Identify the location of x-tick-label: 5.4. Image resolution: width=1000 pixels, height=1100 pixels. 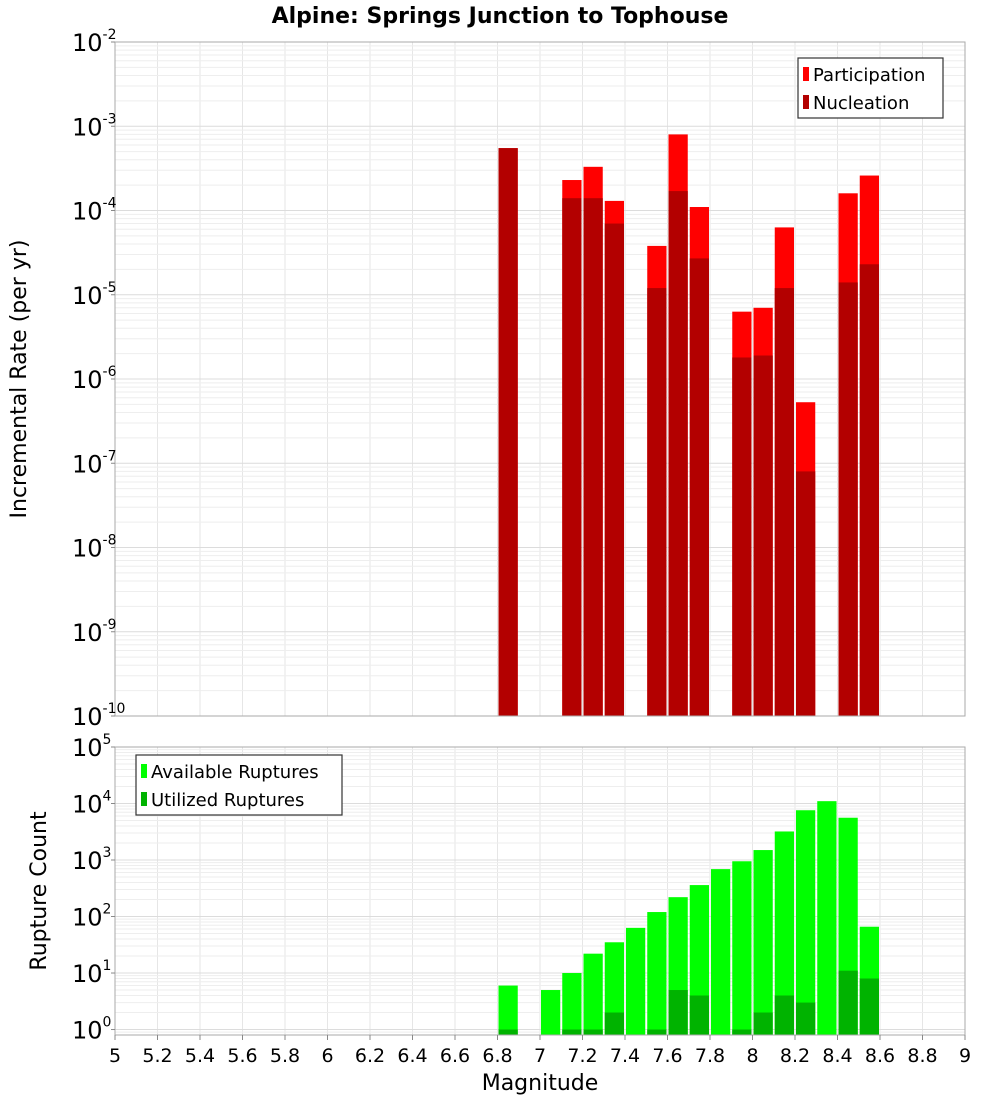
(200, 1056).